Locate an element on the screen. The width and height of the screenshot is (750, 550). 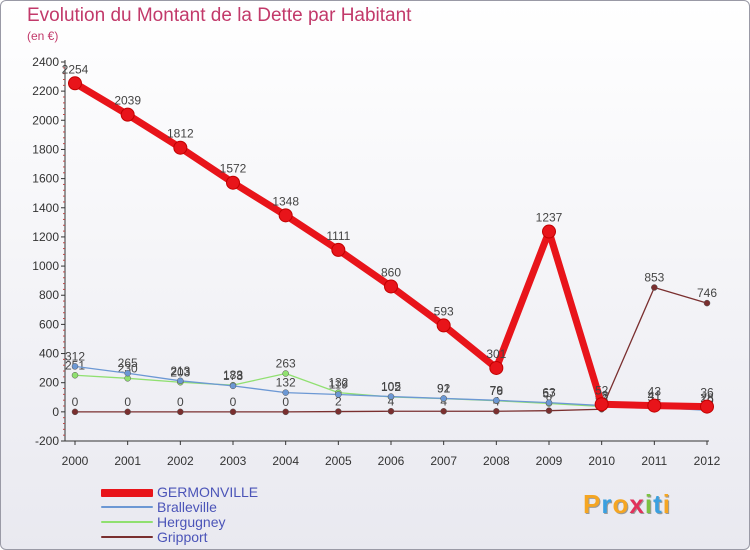
data-label-bralleville: 105 is located at coordinates (391, 387).